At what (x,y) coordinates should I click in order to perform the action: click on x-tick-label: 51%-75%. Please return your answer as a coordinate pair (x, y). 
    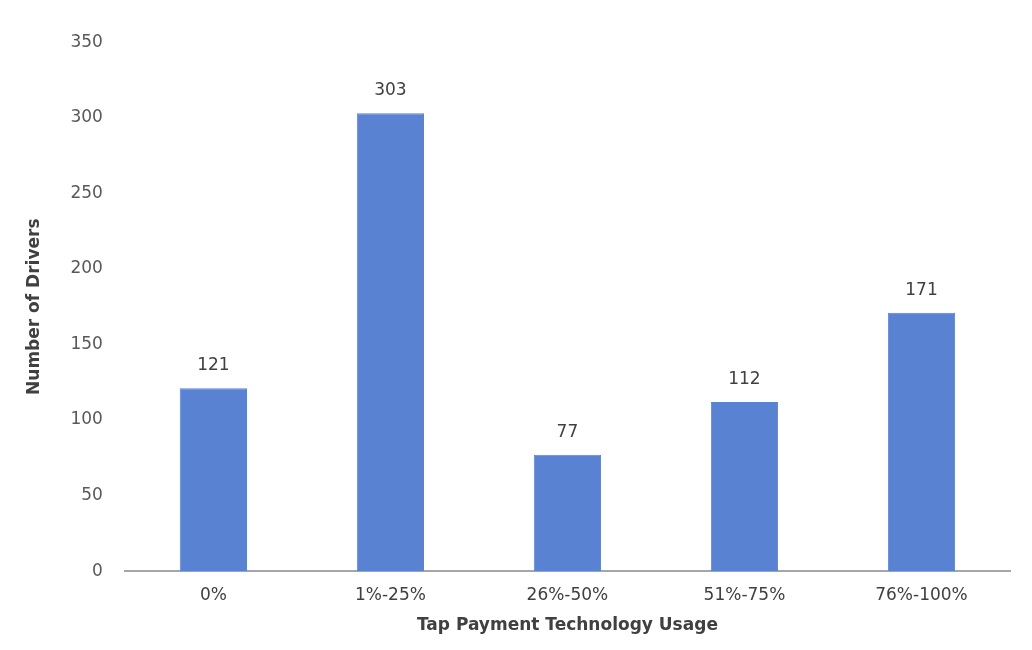
    Looking at the image, I should click on (744, 593).